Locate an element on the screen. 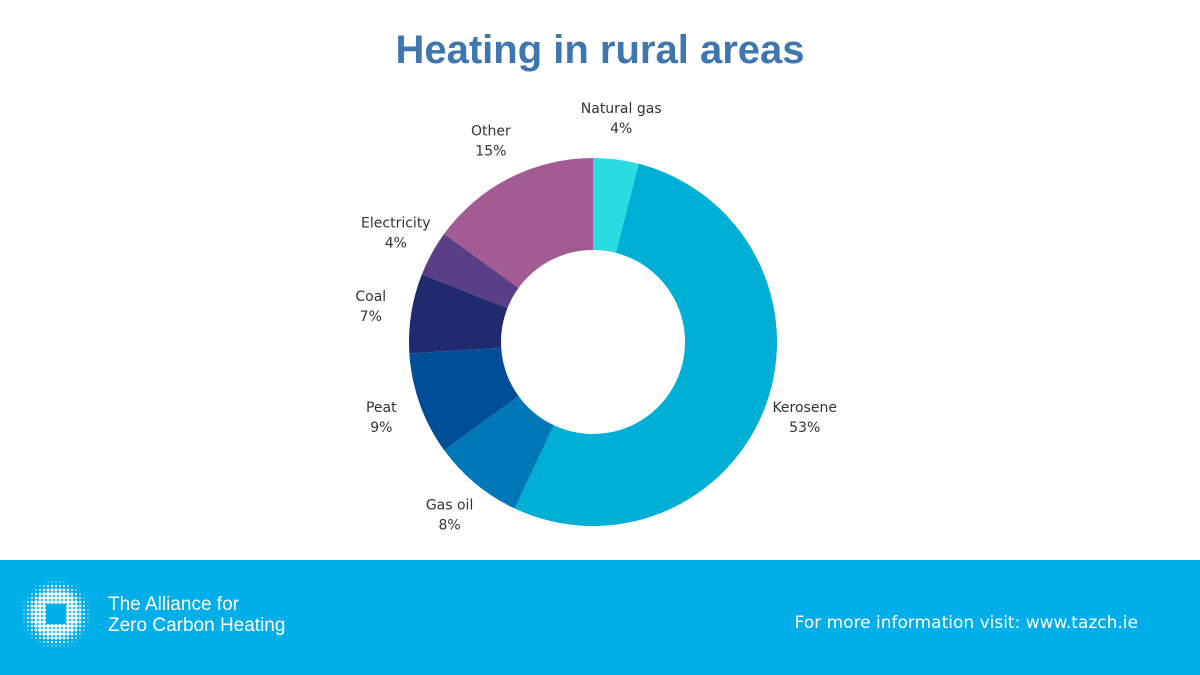 The height and width of the screenshot is (675, 1200). slice-kerosene is located at coordinates (645, 344).